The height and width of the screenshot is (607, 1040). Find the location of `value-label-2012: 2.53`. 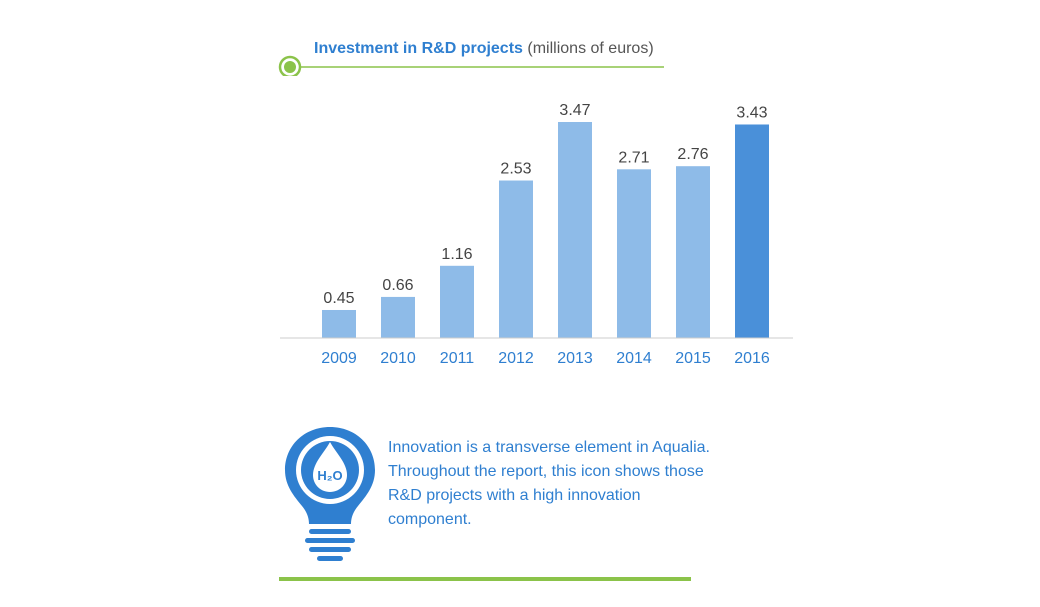

value-label-2012: 2.53 is located at coordinates (515, 169).